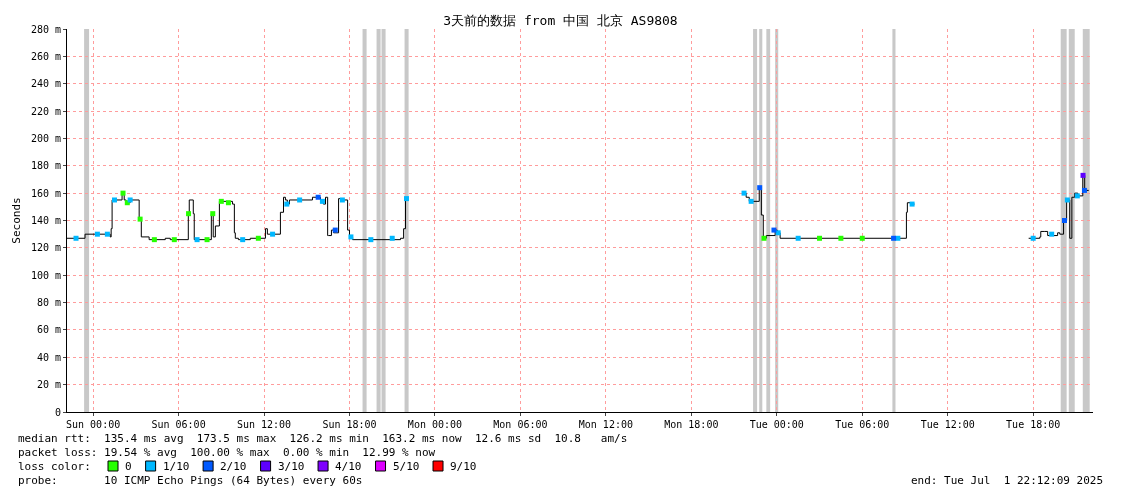 This screenshot has width=1121, height=494. I want to click on y-tick-label: 220 m, so click(45, 111).